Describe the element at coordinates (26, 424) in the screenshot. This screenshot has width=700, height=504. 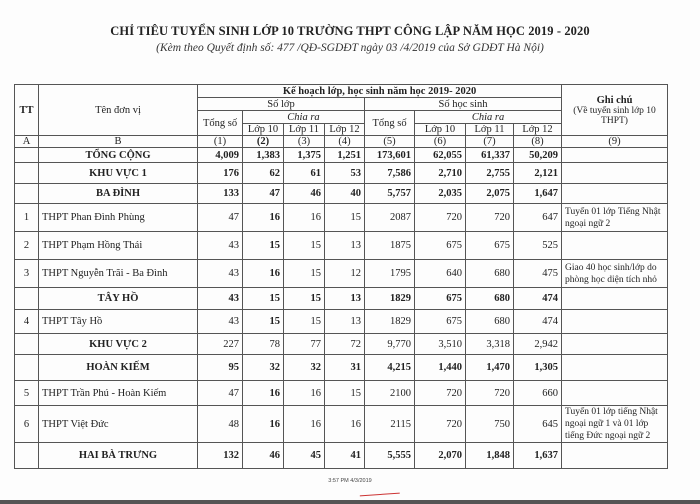
I see `row-number: 6` at that location.